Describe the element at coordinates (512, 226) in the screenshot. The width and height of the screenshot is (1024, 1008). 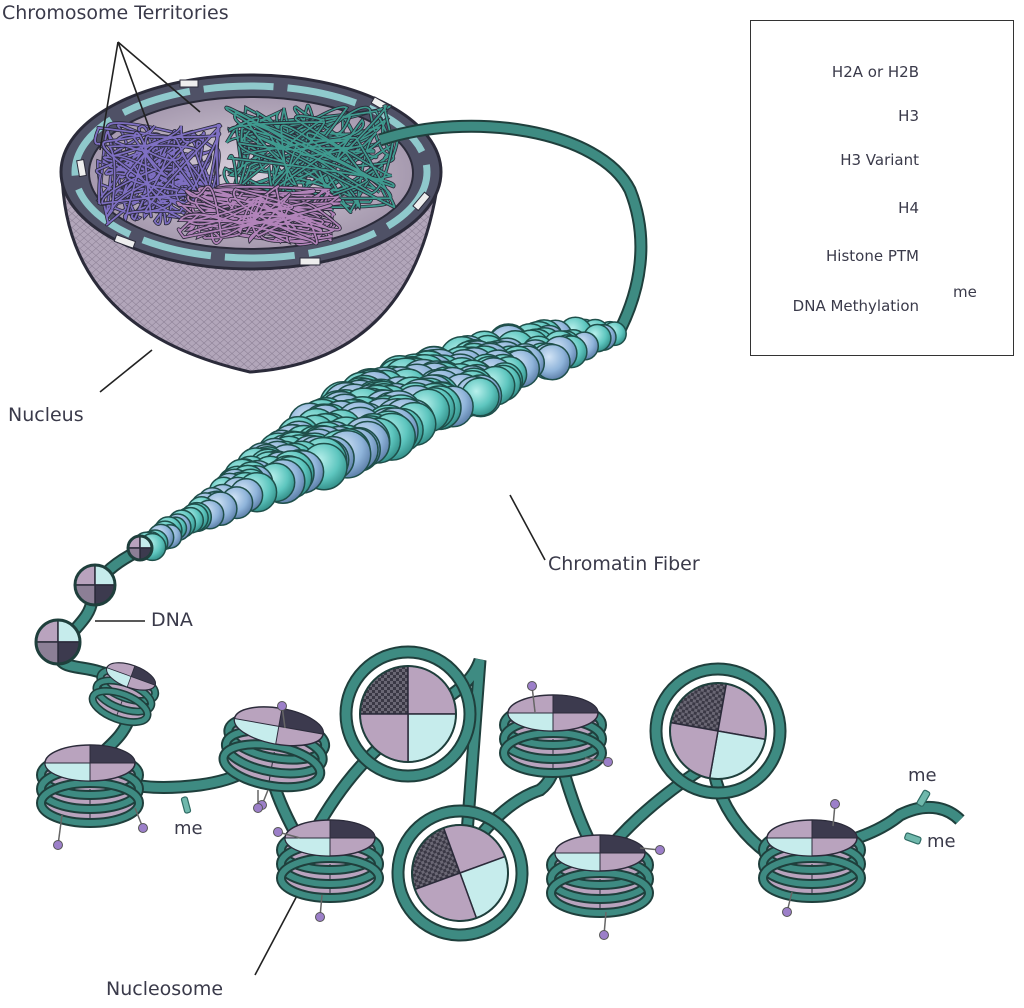
I see `dna-strand-upper` at that location.